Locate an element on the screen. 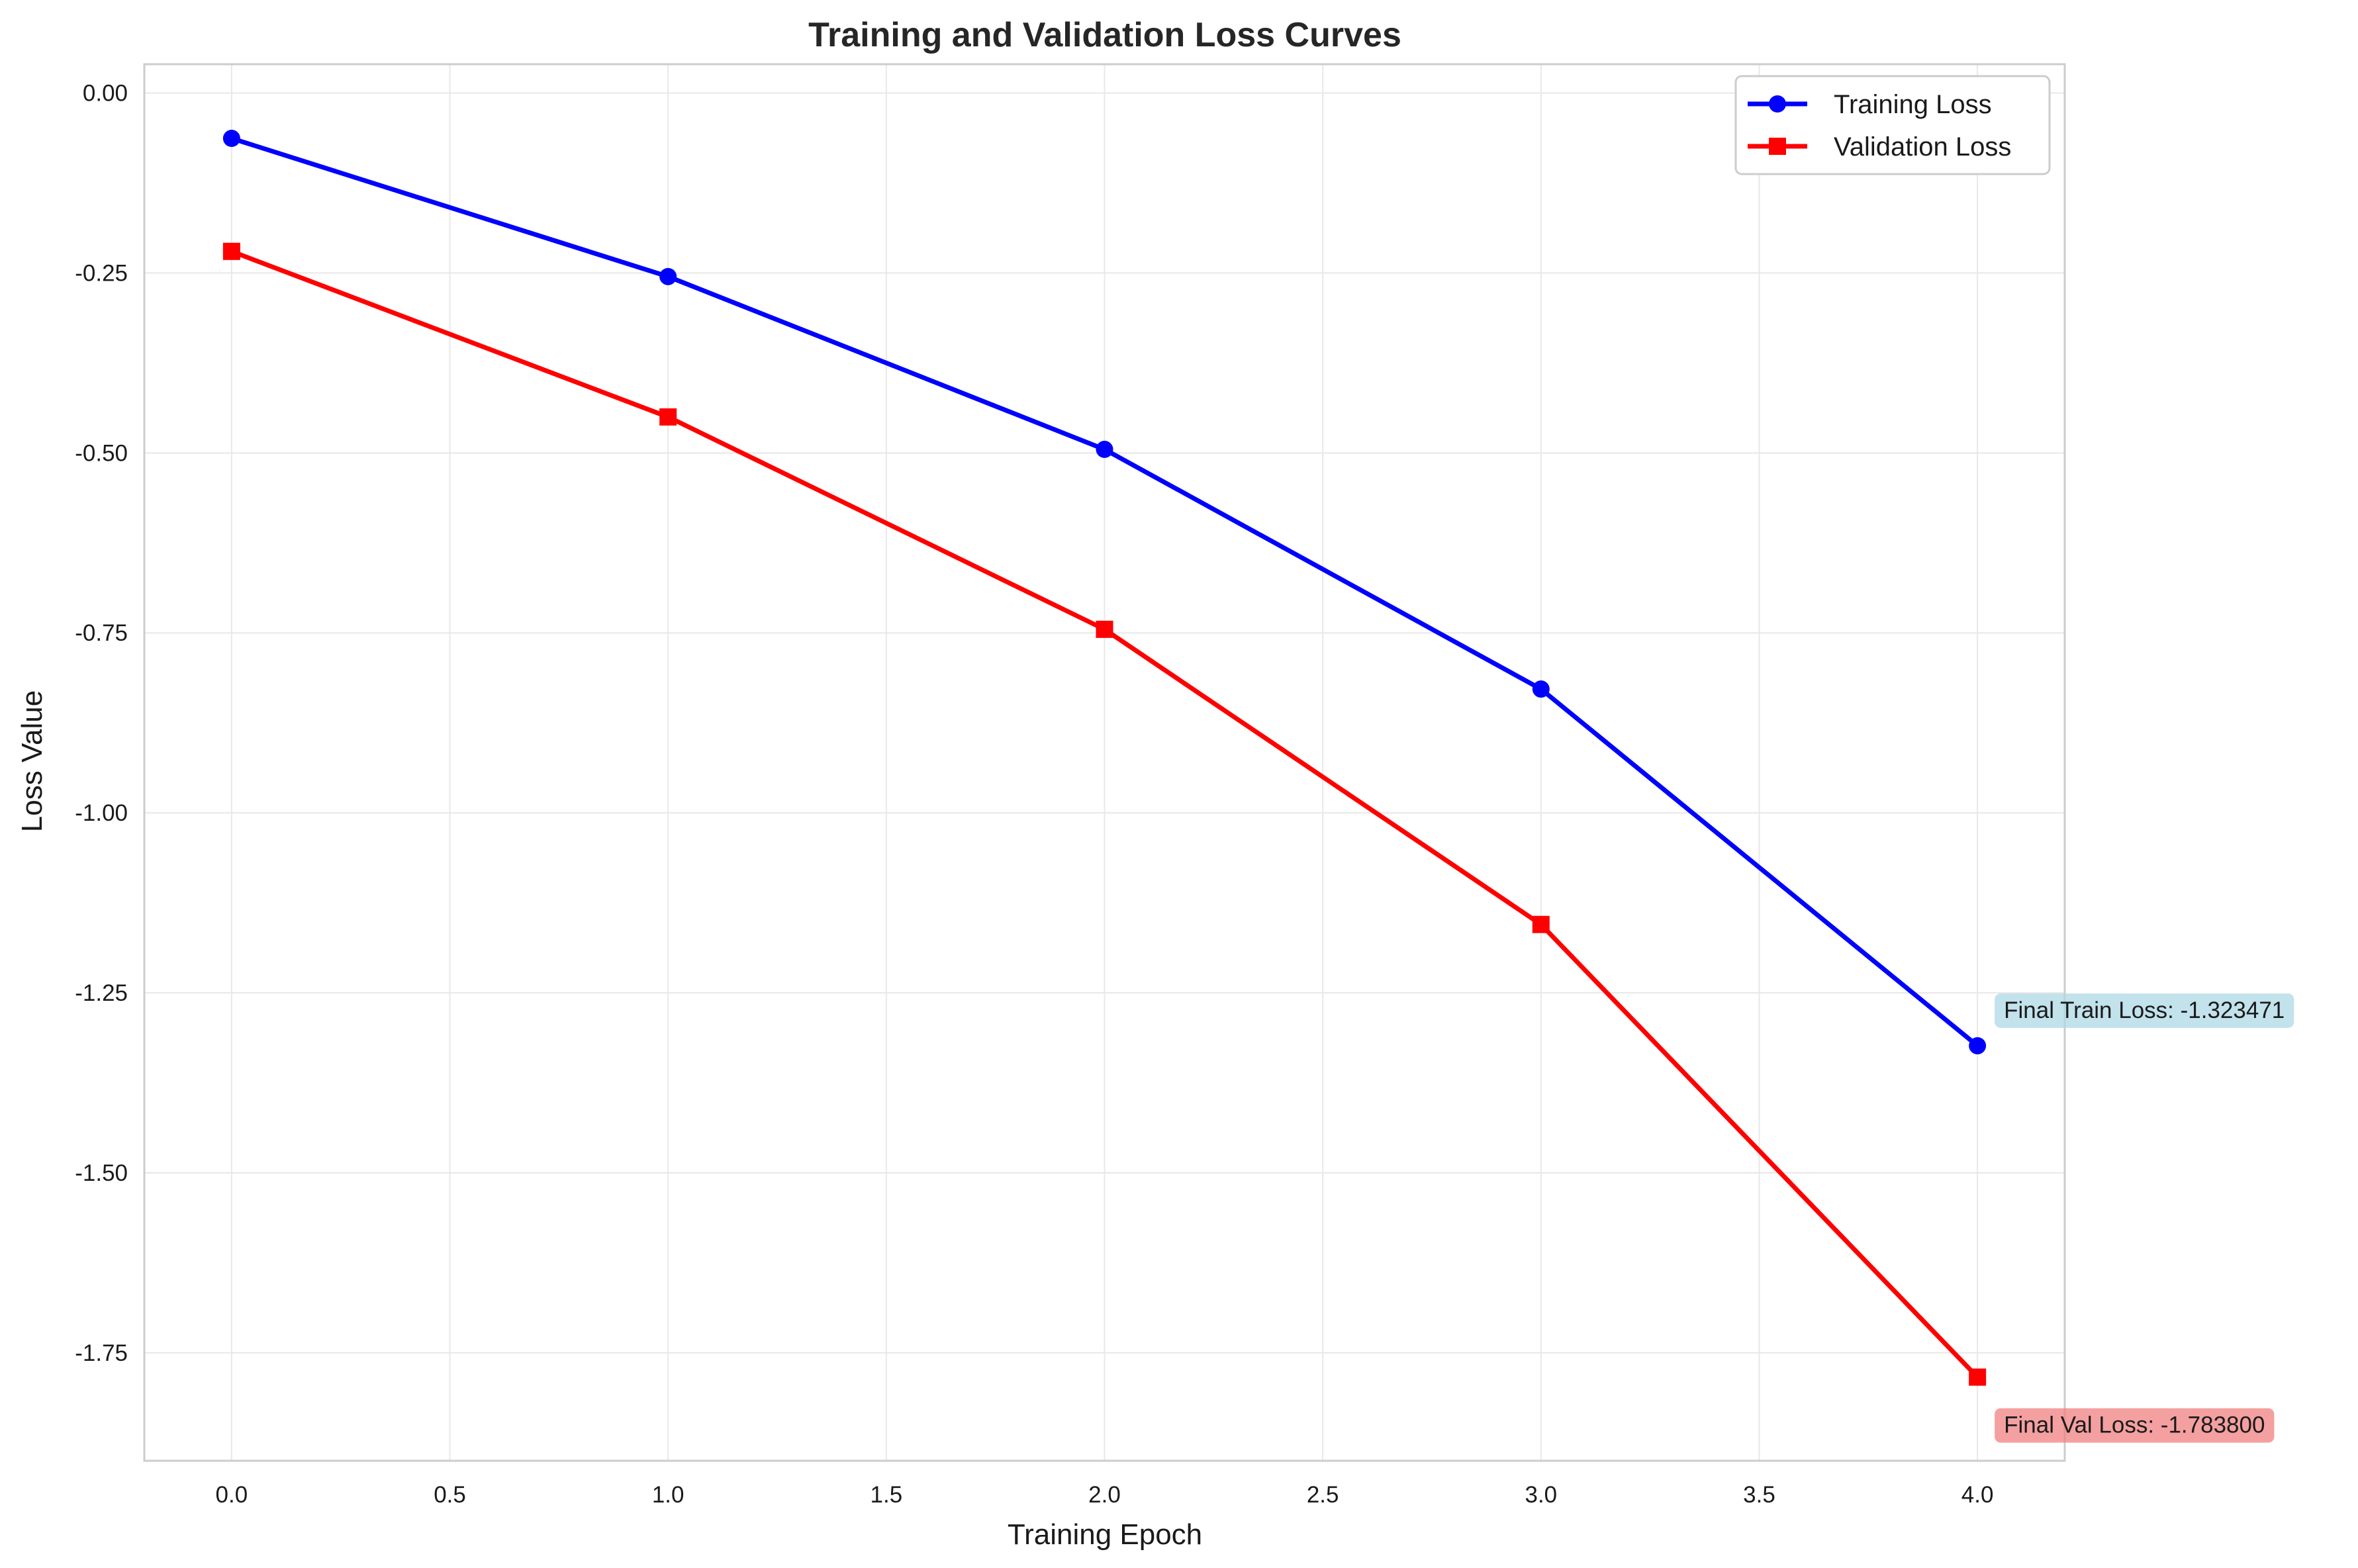 The width and height of the screenshot is (2358, 1568). annotation-box-val is located at coordinates (2135, 1425).